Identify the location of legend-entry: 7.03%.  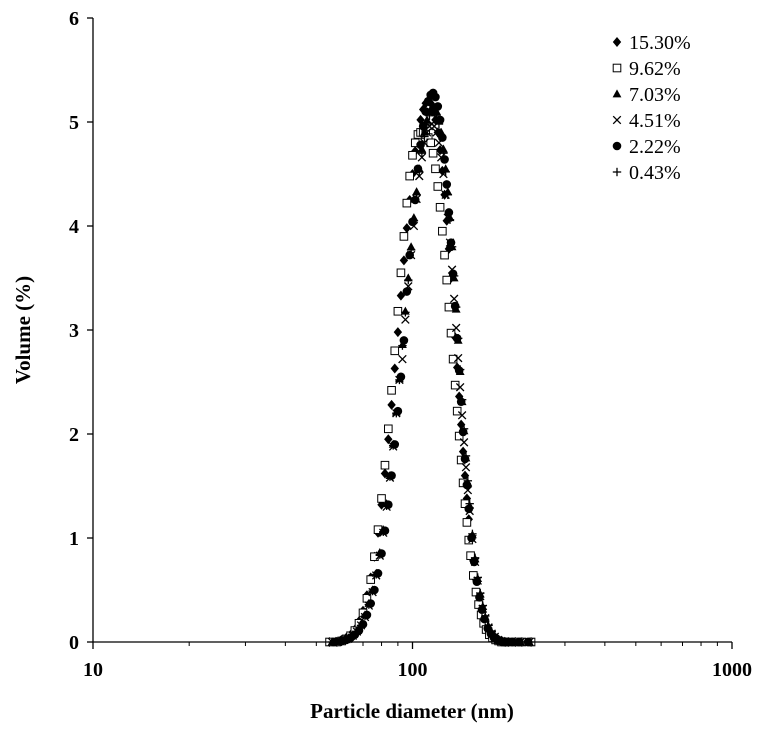
(646, 95).